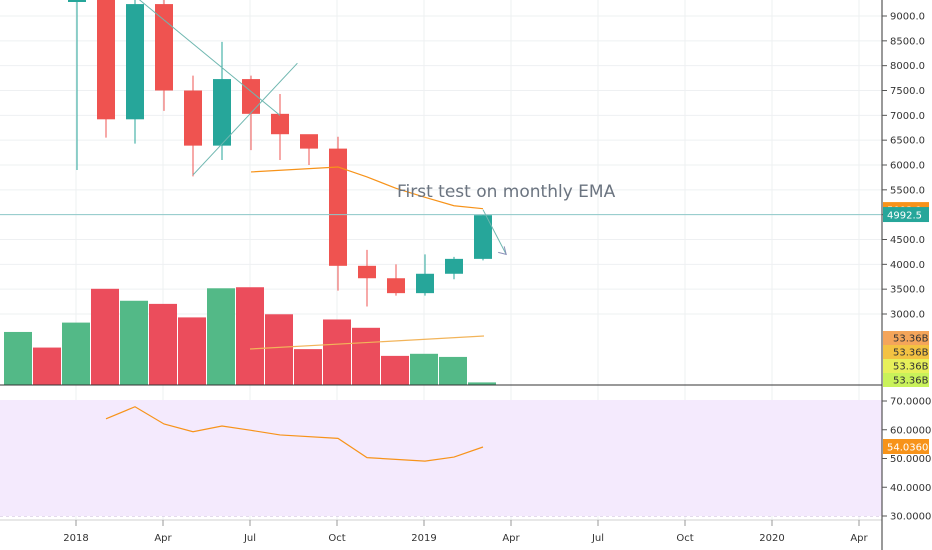 Image resolution: width=932 pixels, height=550 pixels. I want to click on price-tag-label: 4992.5, so click(904, 216).